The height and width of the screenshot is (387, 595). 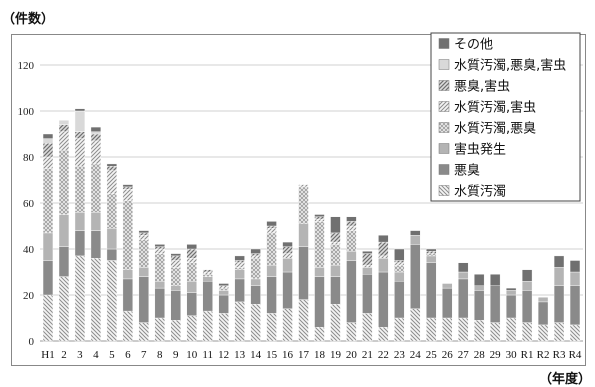 I want to click on y-tick-label: 120, so click(x=26, y=66).